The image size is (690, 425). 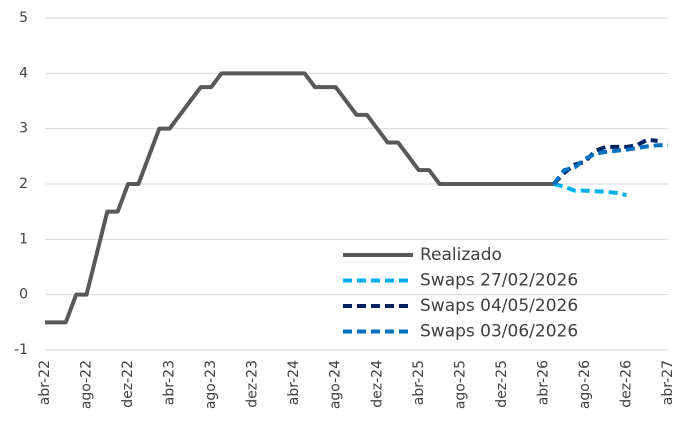 I want to click on y-tick-label: 5, so click(x=23, y=18).